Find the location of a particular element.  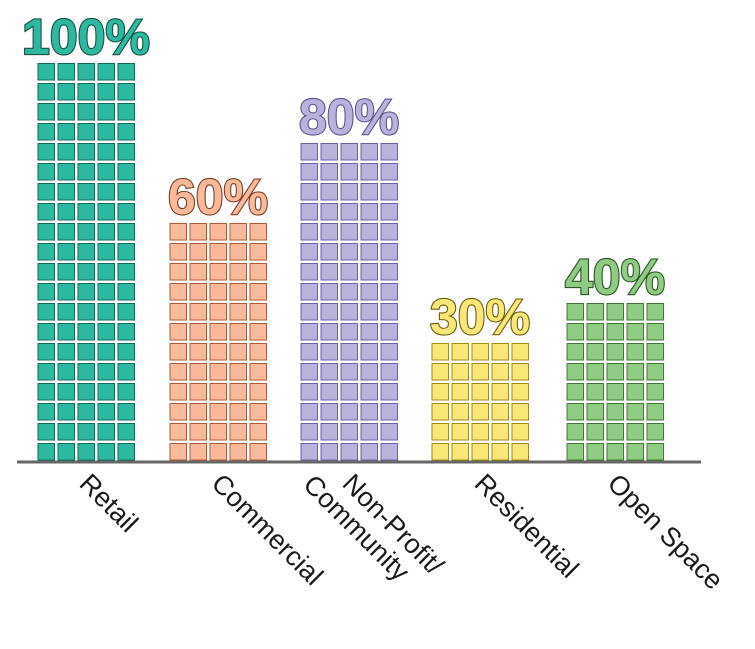

value-label: 40% is located at coordinates (615, 277).